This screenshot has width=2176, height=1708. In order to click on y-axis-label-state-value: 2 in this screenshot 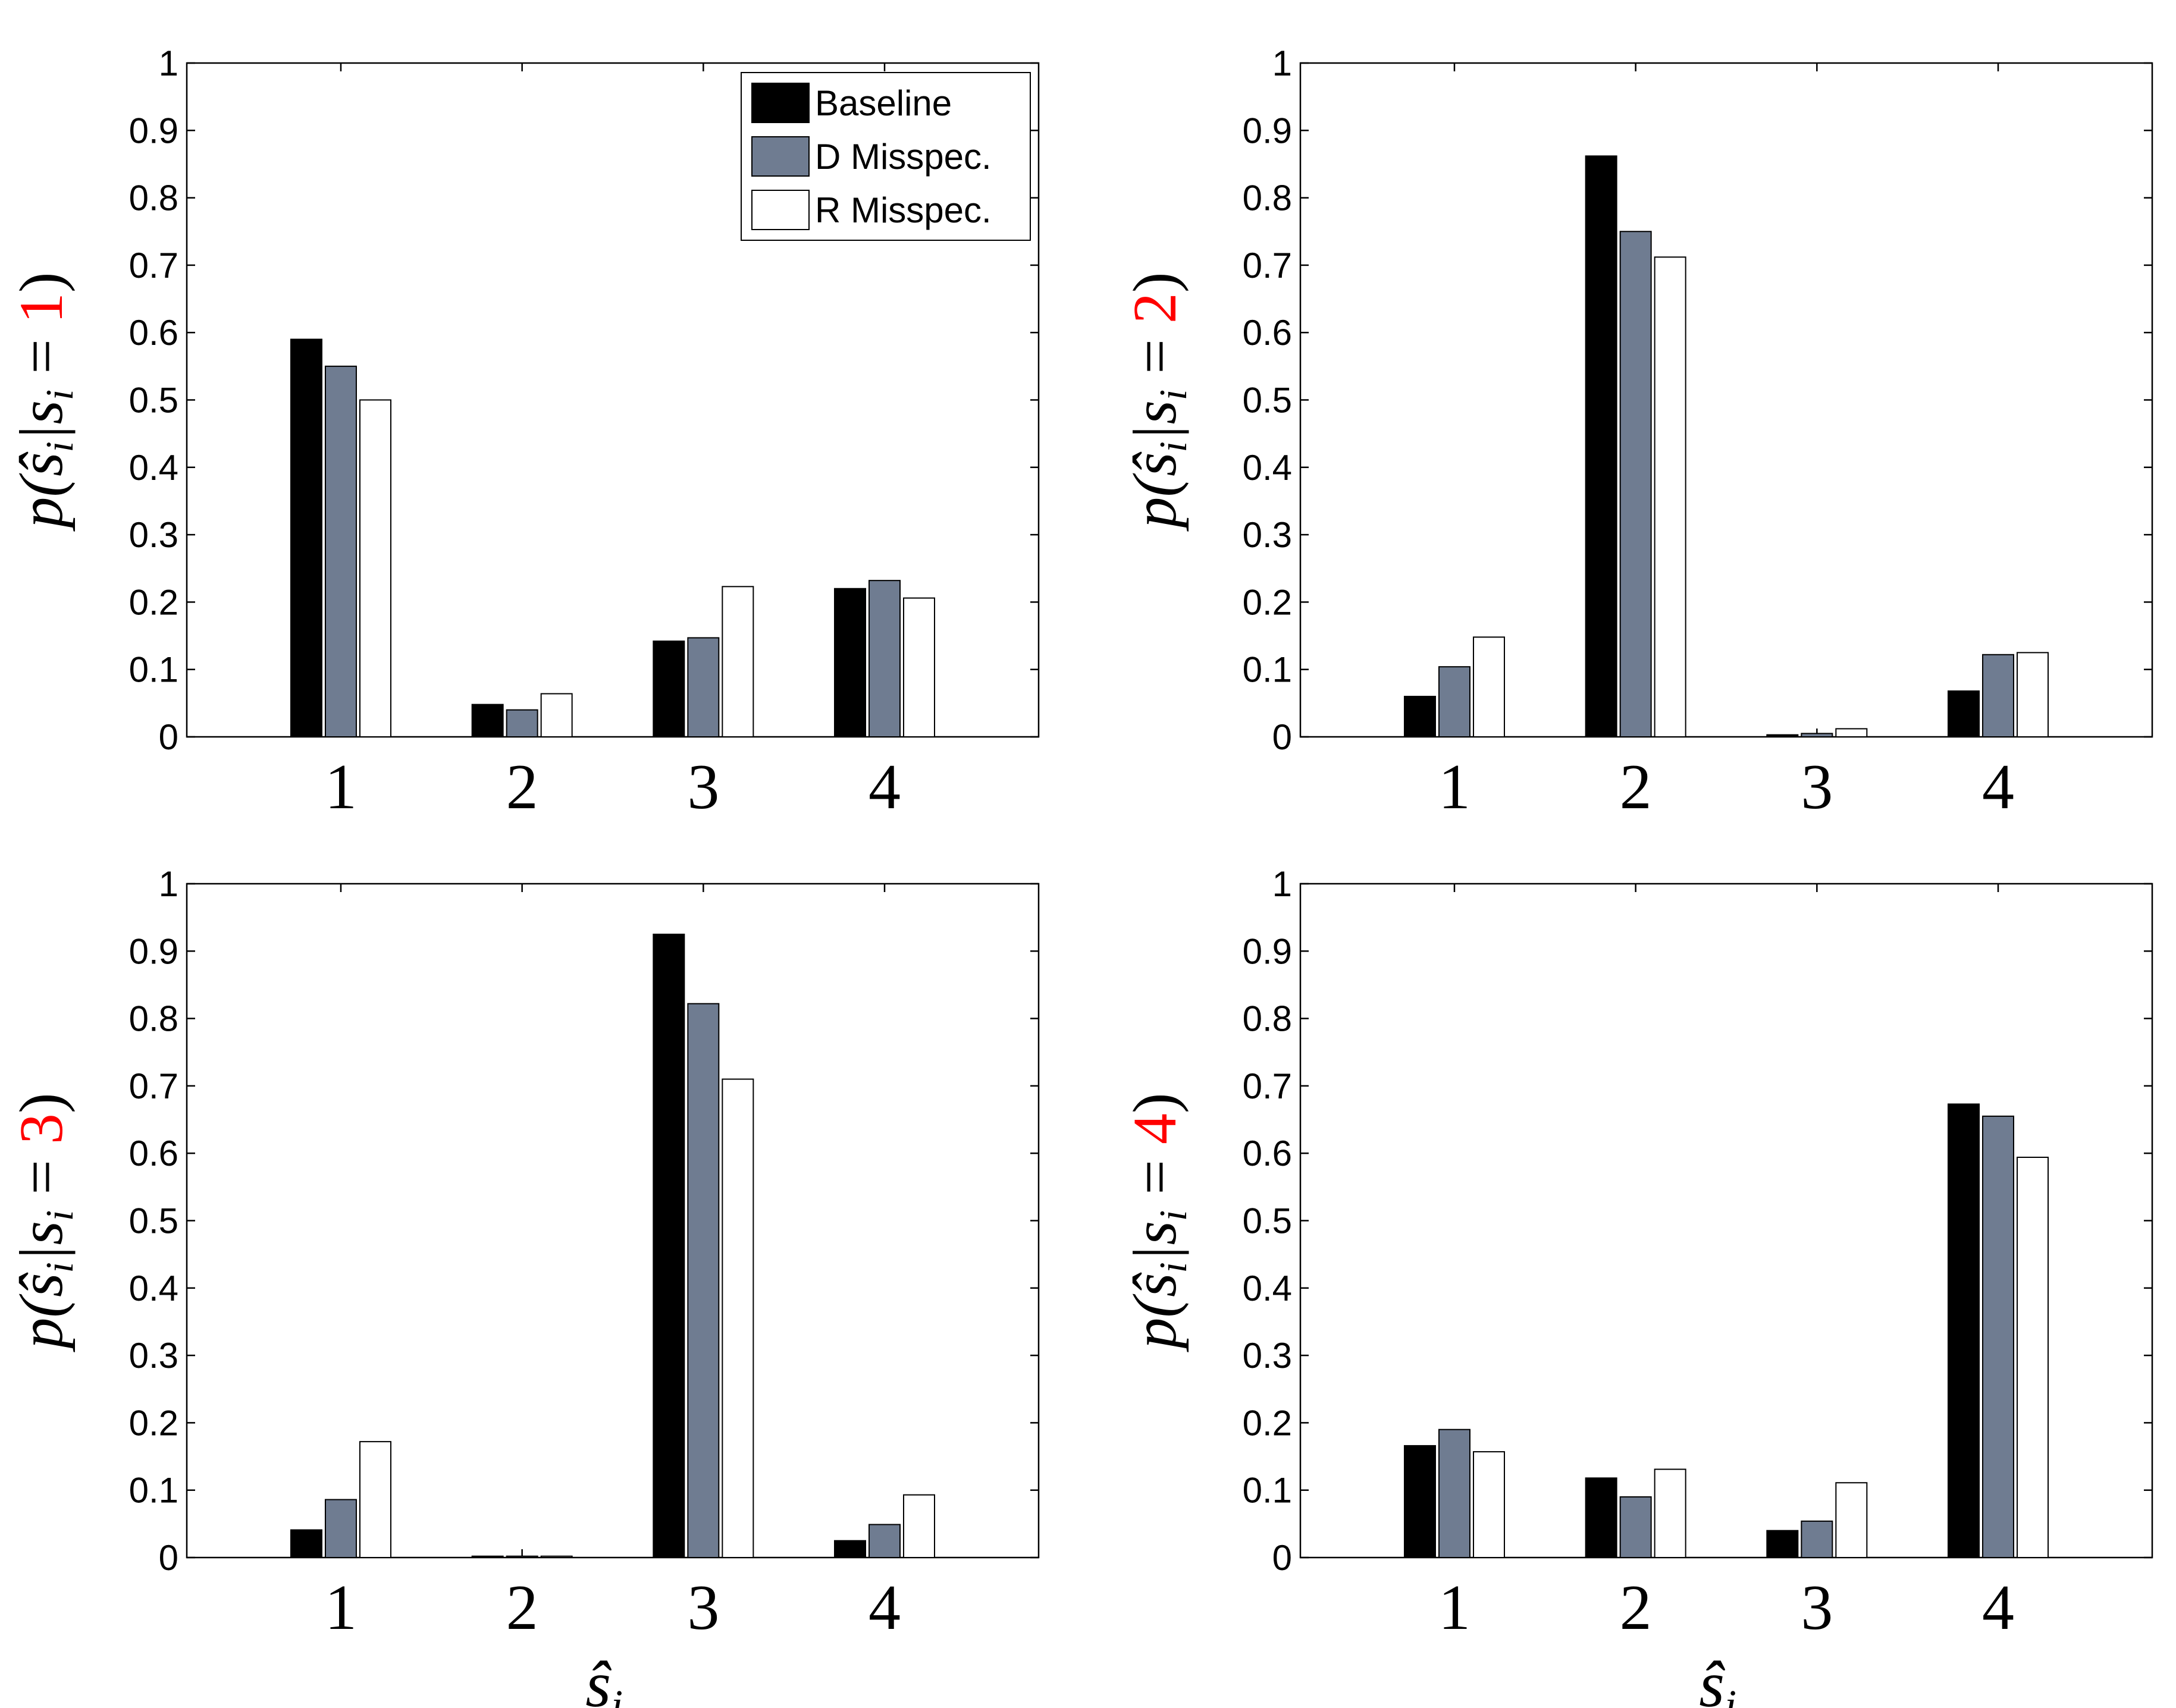, I will do `click(1155, 308)`.